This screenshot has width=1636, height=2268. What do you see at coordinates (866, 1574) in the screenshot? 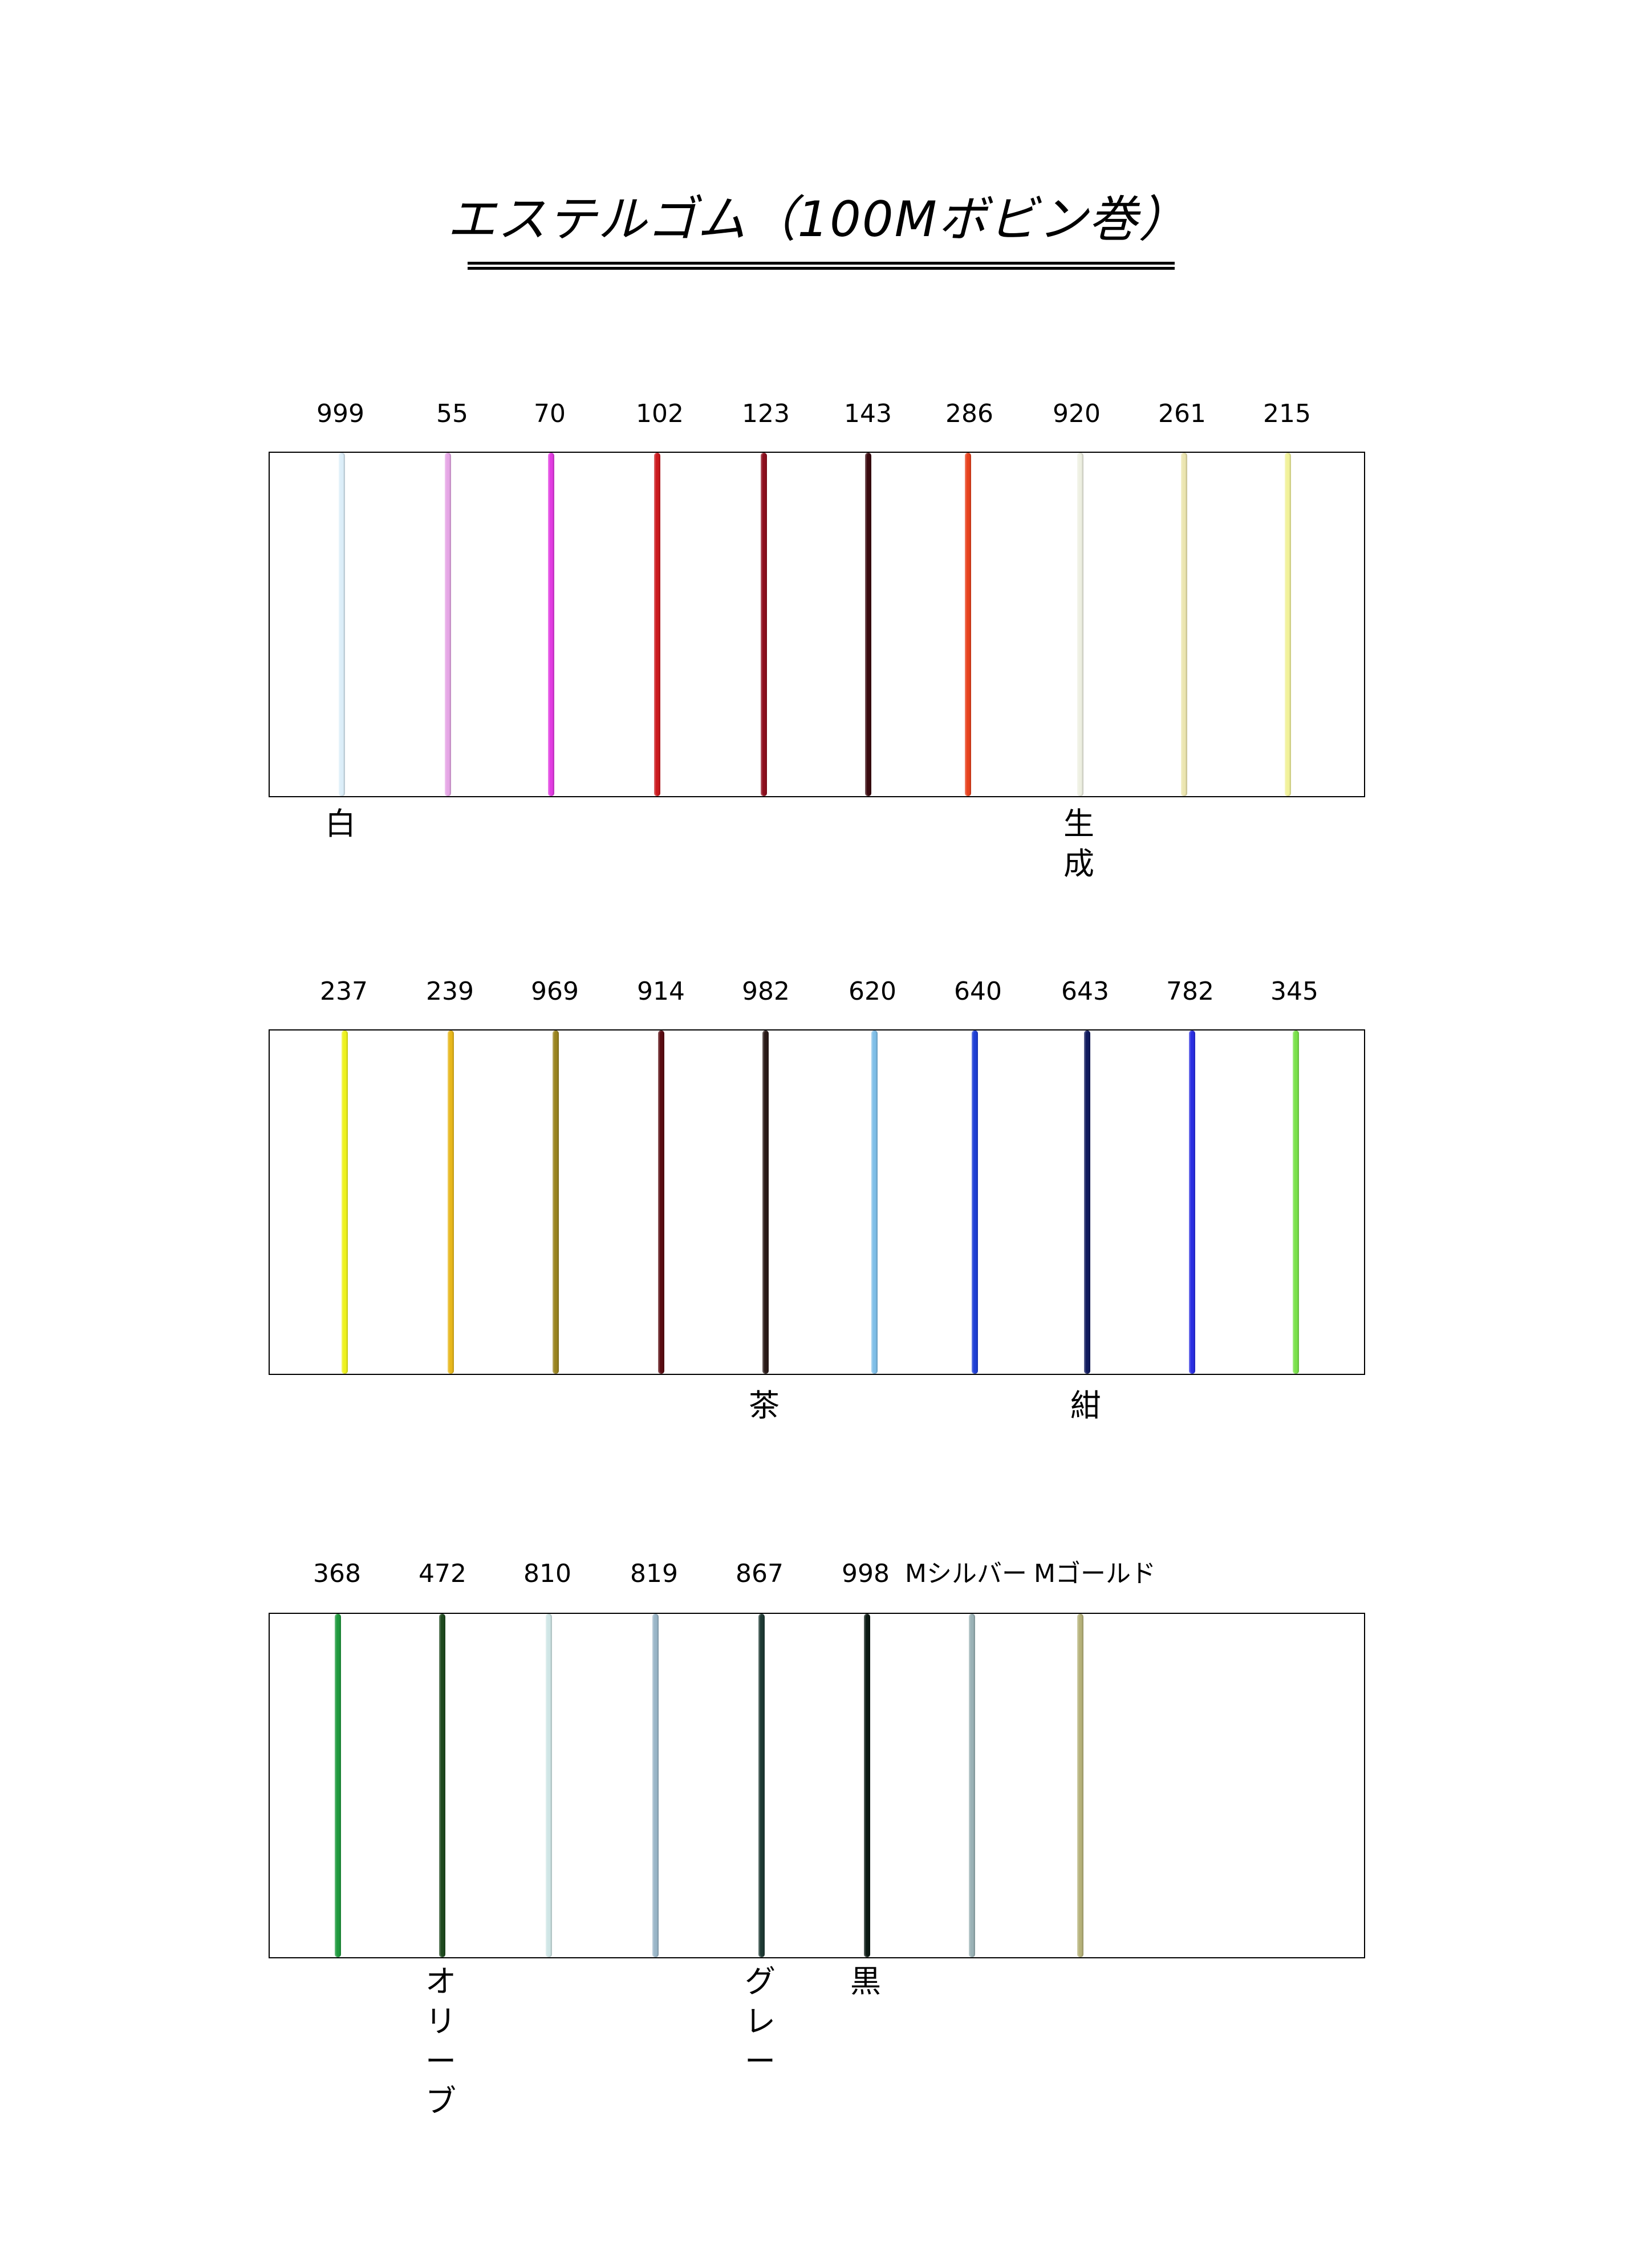
I see `color-code-label: 998` at bounding box center [866, 1574].